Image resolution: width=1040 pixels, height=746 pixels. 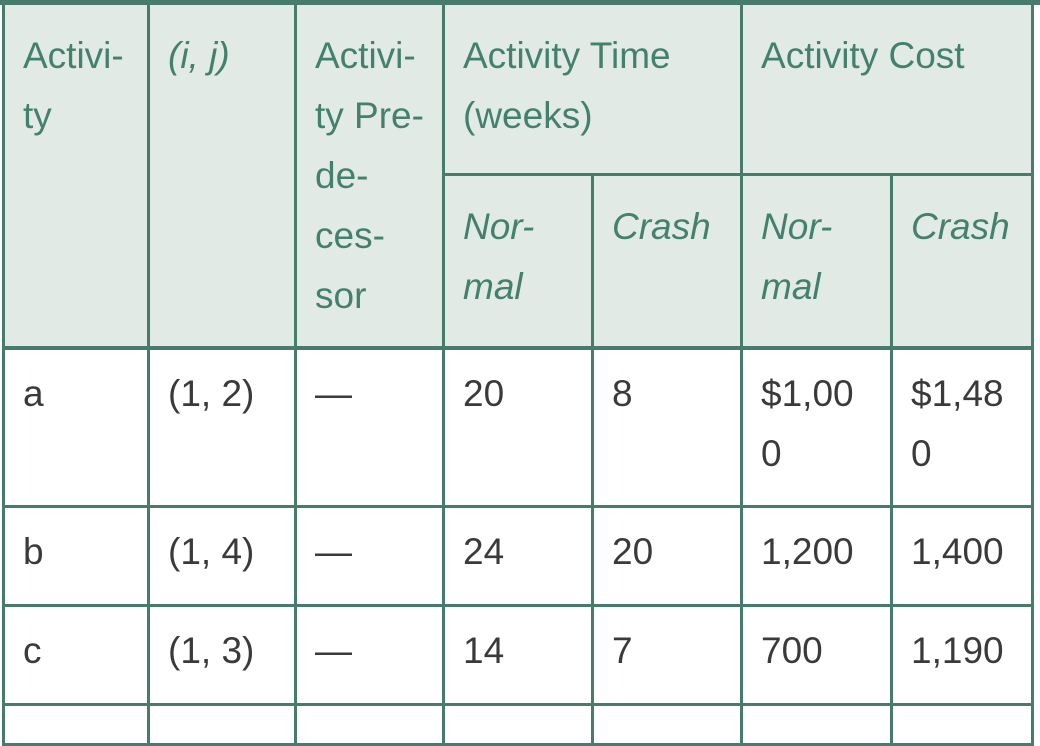 I want to click on col-group-activity-time: Activity Time (weeks), so click(x=592, y=90).